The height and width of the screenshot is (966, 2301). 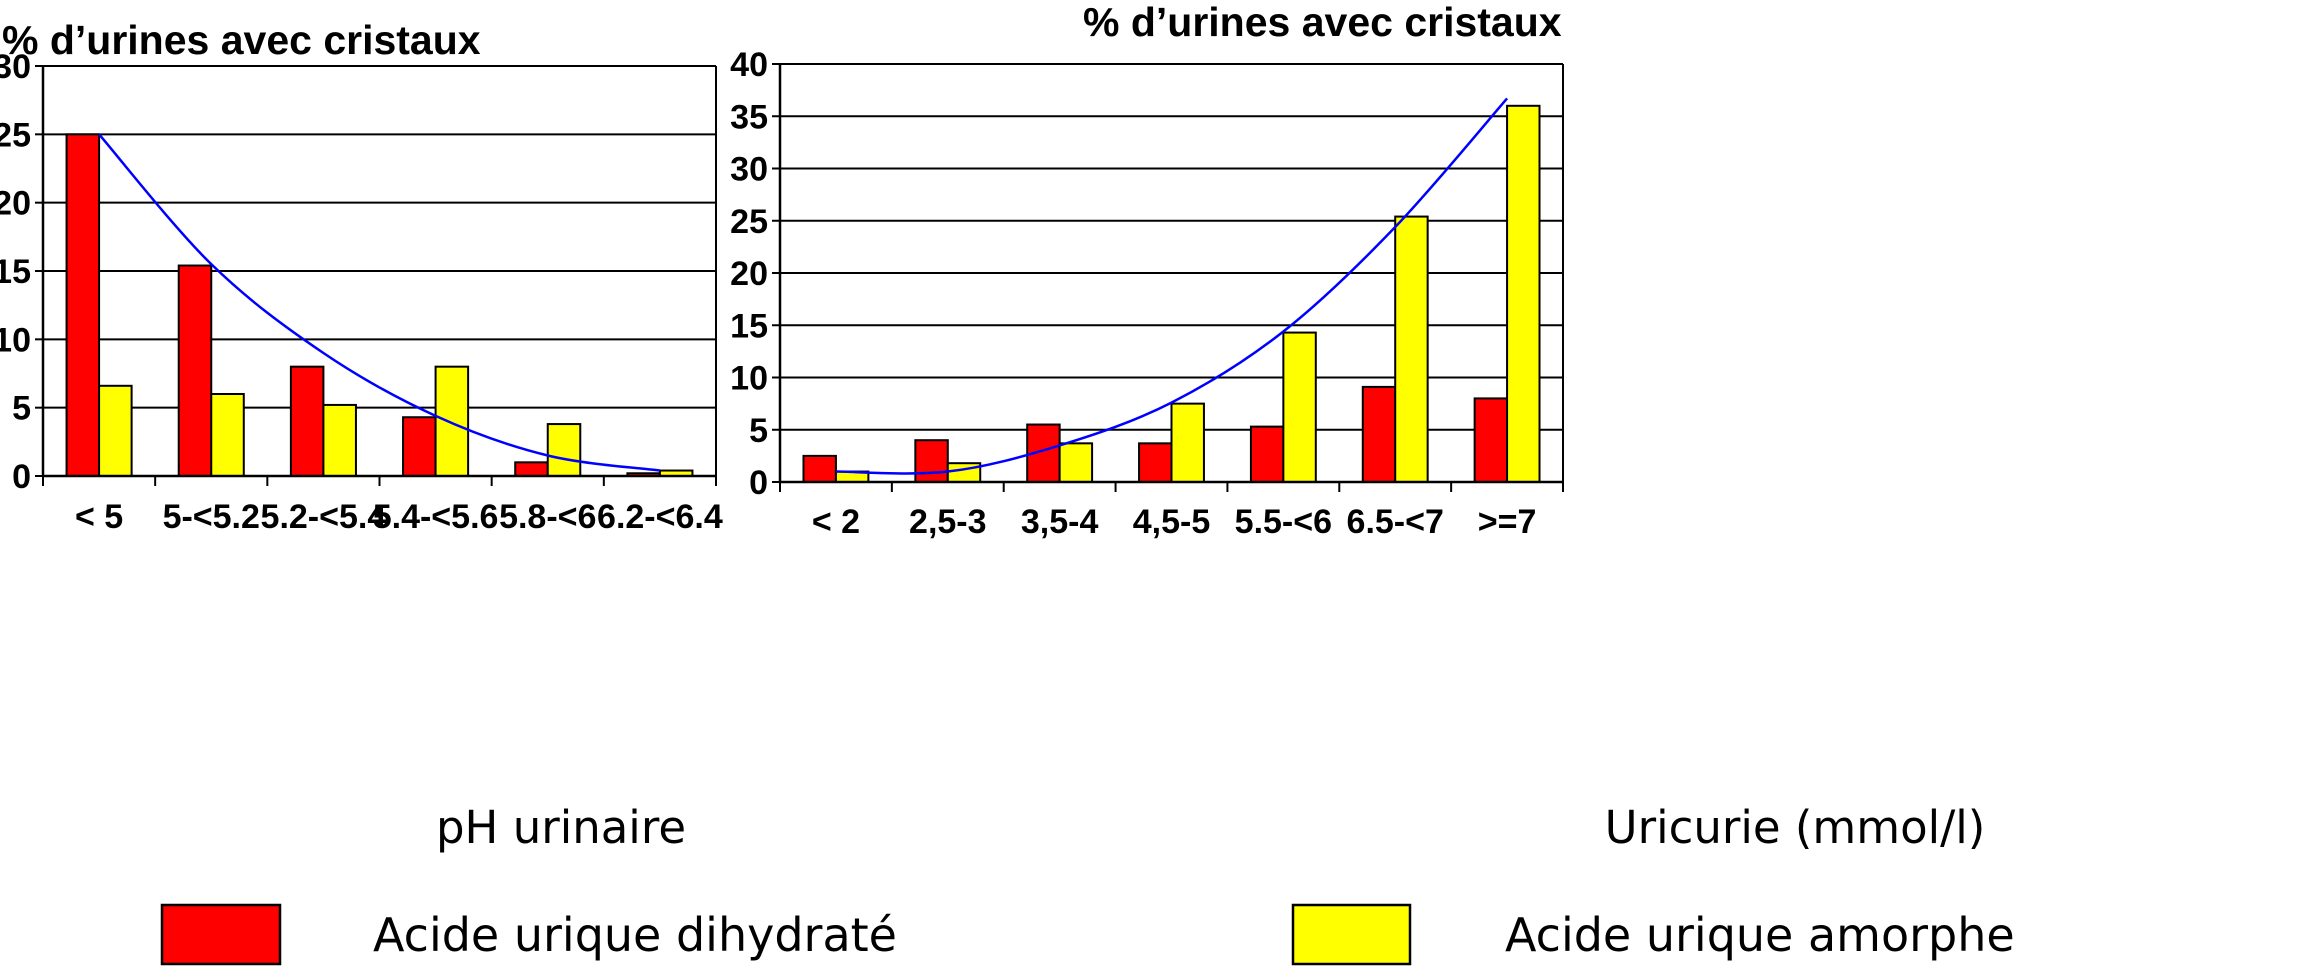 What do you see at coordinates (749, 65) in the screenshot?
I see `chart-uricurie-ytick-label: 40` at bounding box center [749, 65].